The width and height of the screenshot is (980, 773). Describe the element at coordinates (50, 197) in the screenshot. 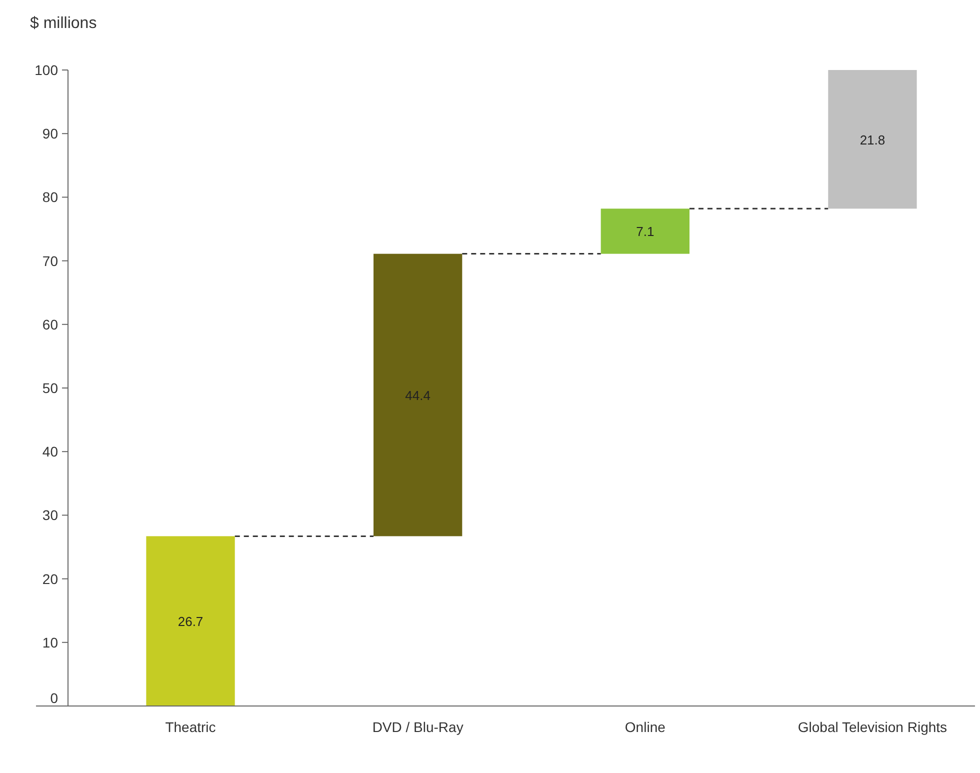

I see `y-tick-label: 80` at that location.